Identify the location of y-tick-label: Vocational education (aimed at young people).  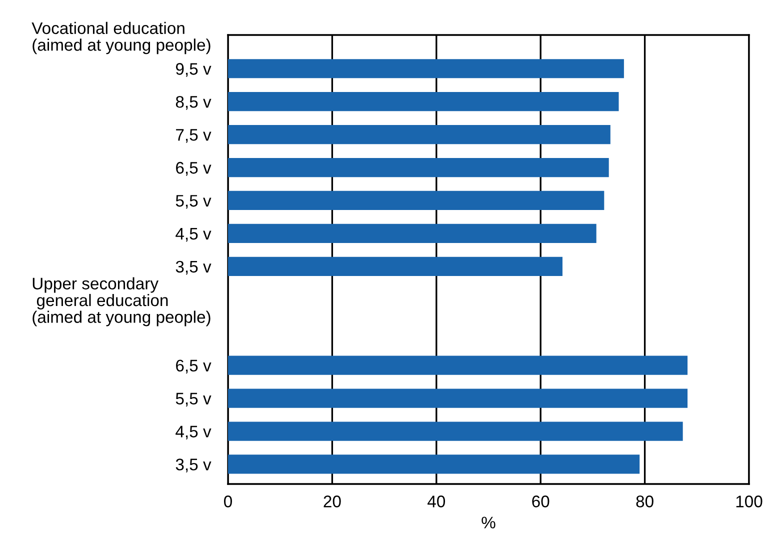
(121, 38).